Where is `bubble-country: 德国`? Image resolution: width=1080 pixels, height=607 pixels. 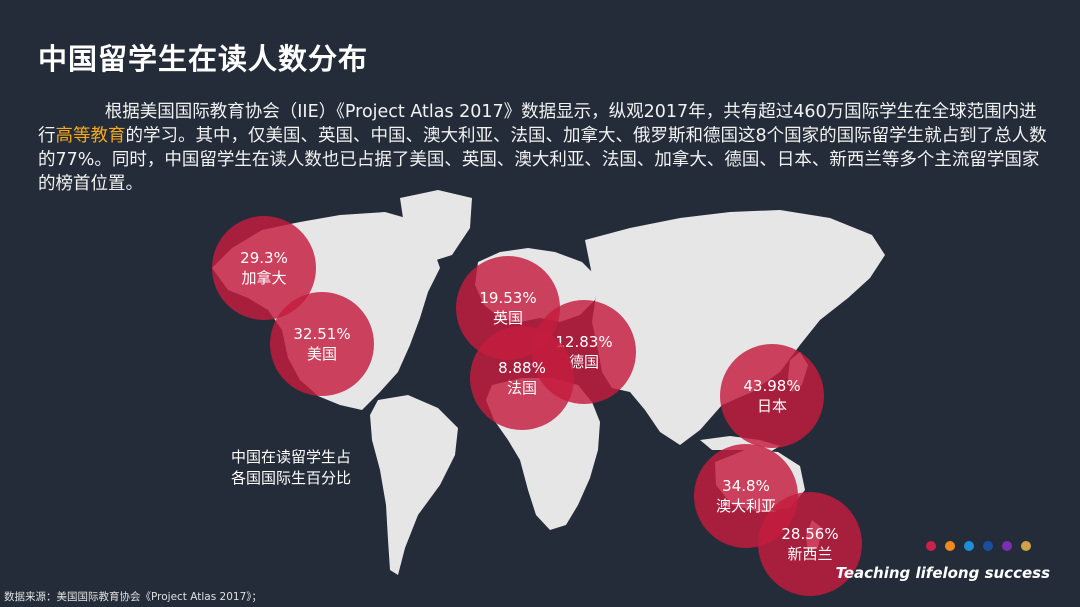
bubble-country: 德国 is located at coordinates (583, 362).